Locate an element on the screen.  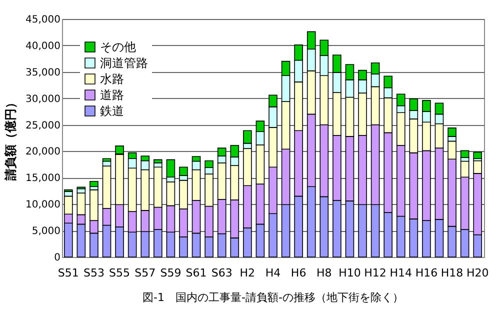
y-tick-label: 40,000 is located at coordinates (43, 46).